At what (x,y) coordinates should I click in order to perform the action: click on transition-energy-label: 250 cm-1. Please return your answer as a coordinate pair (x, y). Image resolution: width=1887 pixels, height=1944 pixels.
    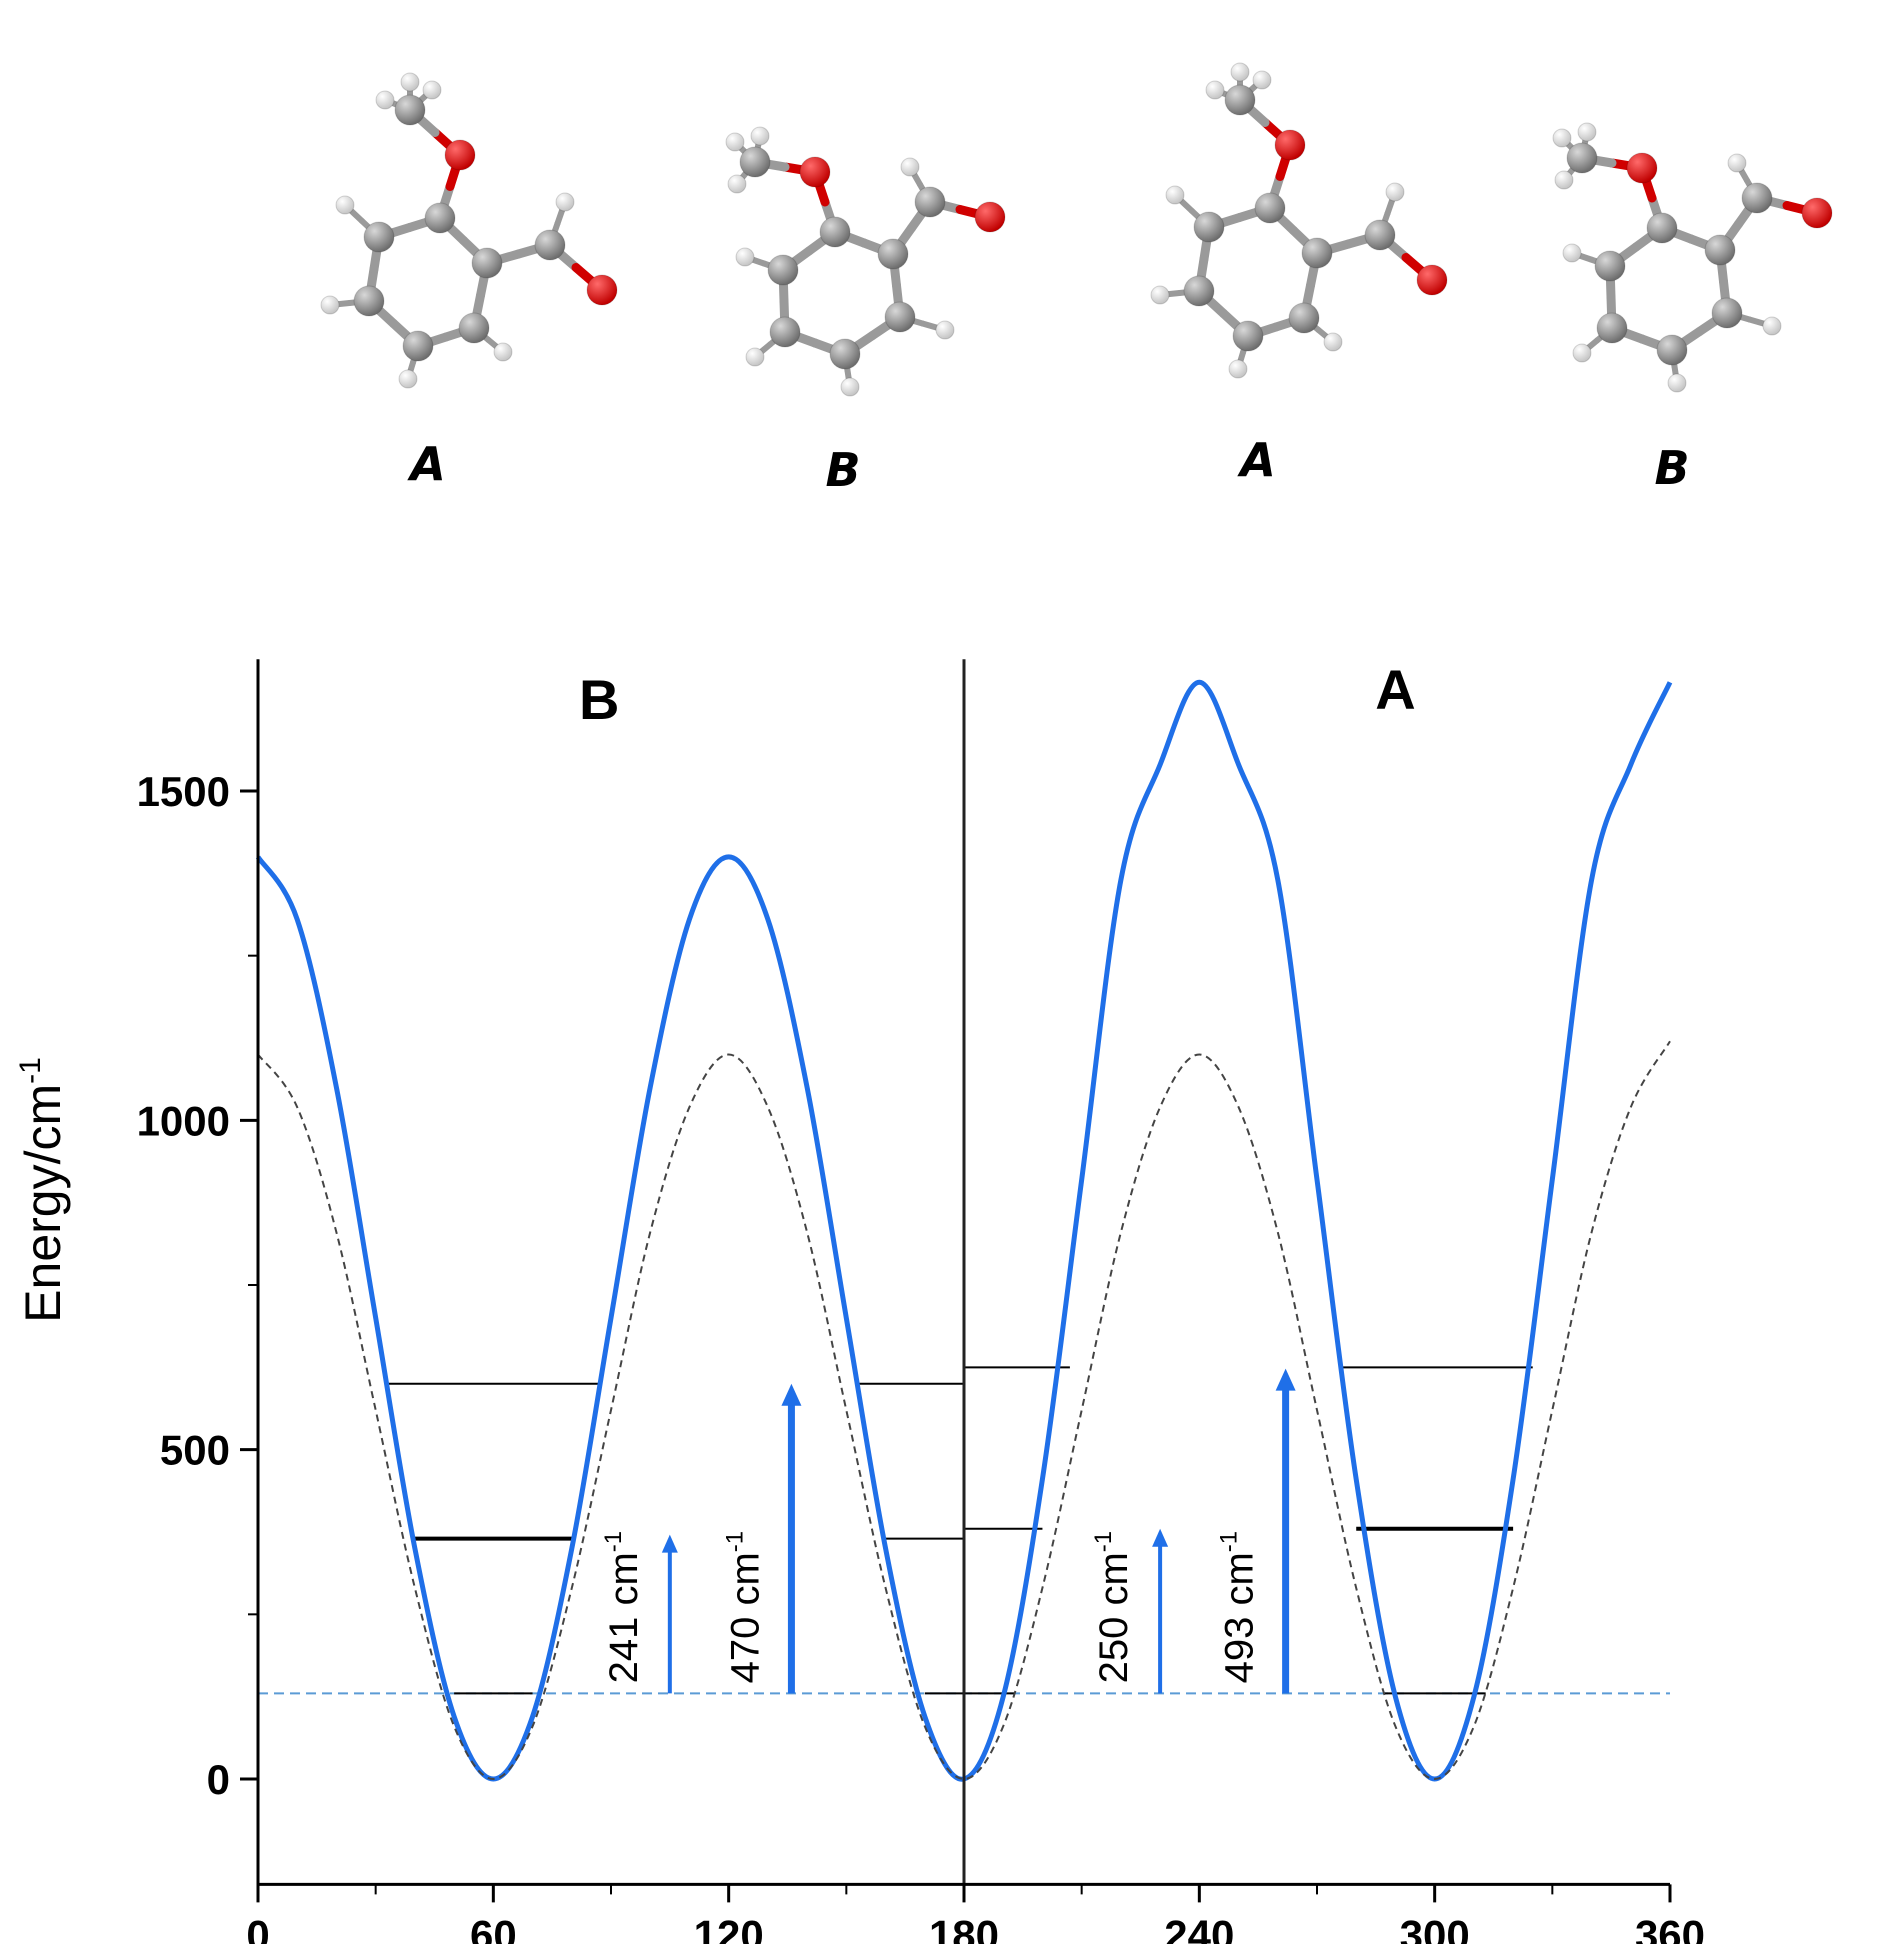
    Looking at the image, I should click on (1113, 1607).